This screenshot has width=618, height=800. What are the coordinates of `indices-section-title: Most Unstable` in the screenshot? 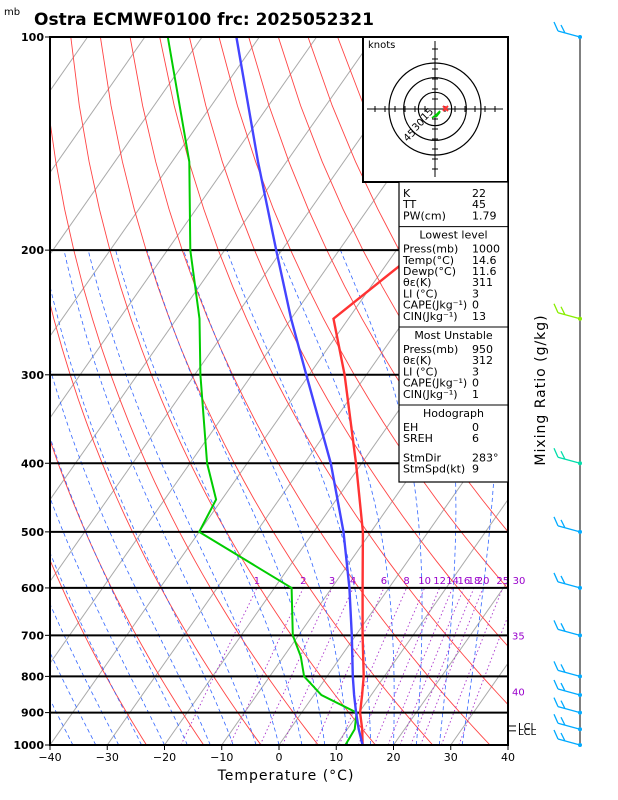 It's located at (453, 335).